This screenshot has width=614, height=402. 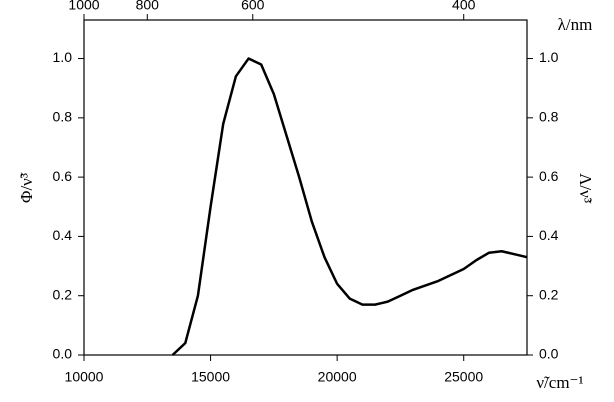 I want to click on x-axis-label: ν̃/cm⁻¹, so click(x=559, y=382).